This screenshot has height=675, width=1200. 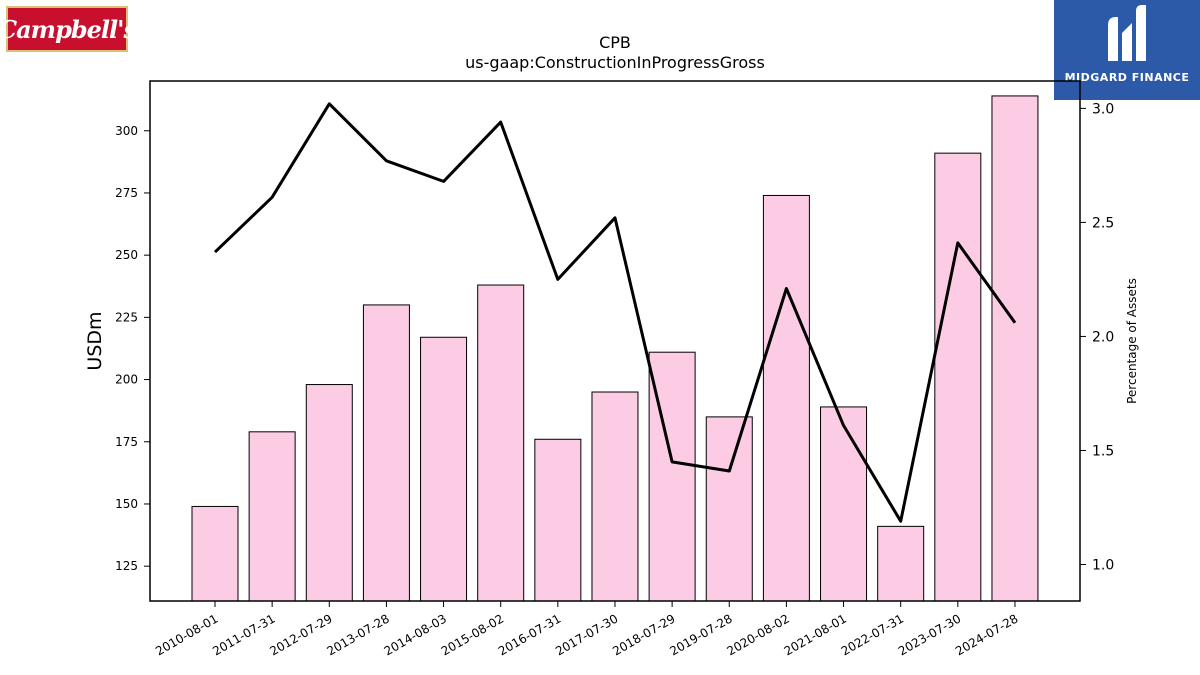 What do you see at coordinates (358, 634) in the screenshot?
I see `x-tick-label: 2013-07-28` at bounding box center [358, 634].